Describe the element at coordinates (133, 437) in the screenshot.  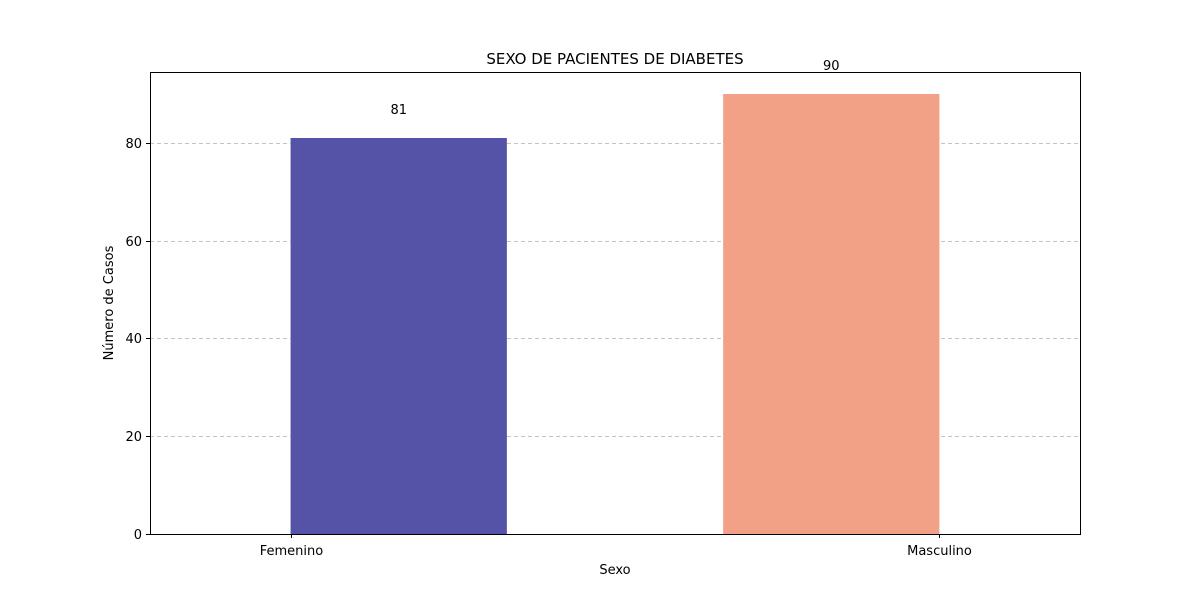
I see `y-tick-label: 20` at that location.